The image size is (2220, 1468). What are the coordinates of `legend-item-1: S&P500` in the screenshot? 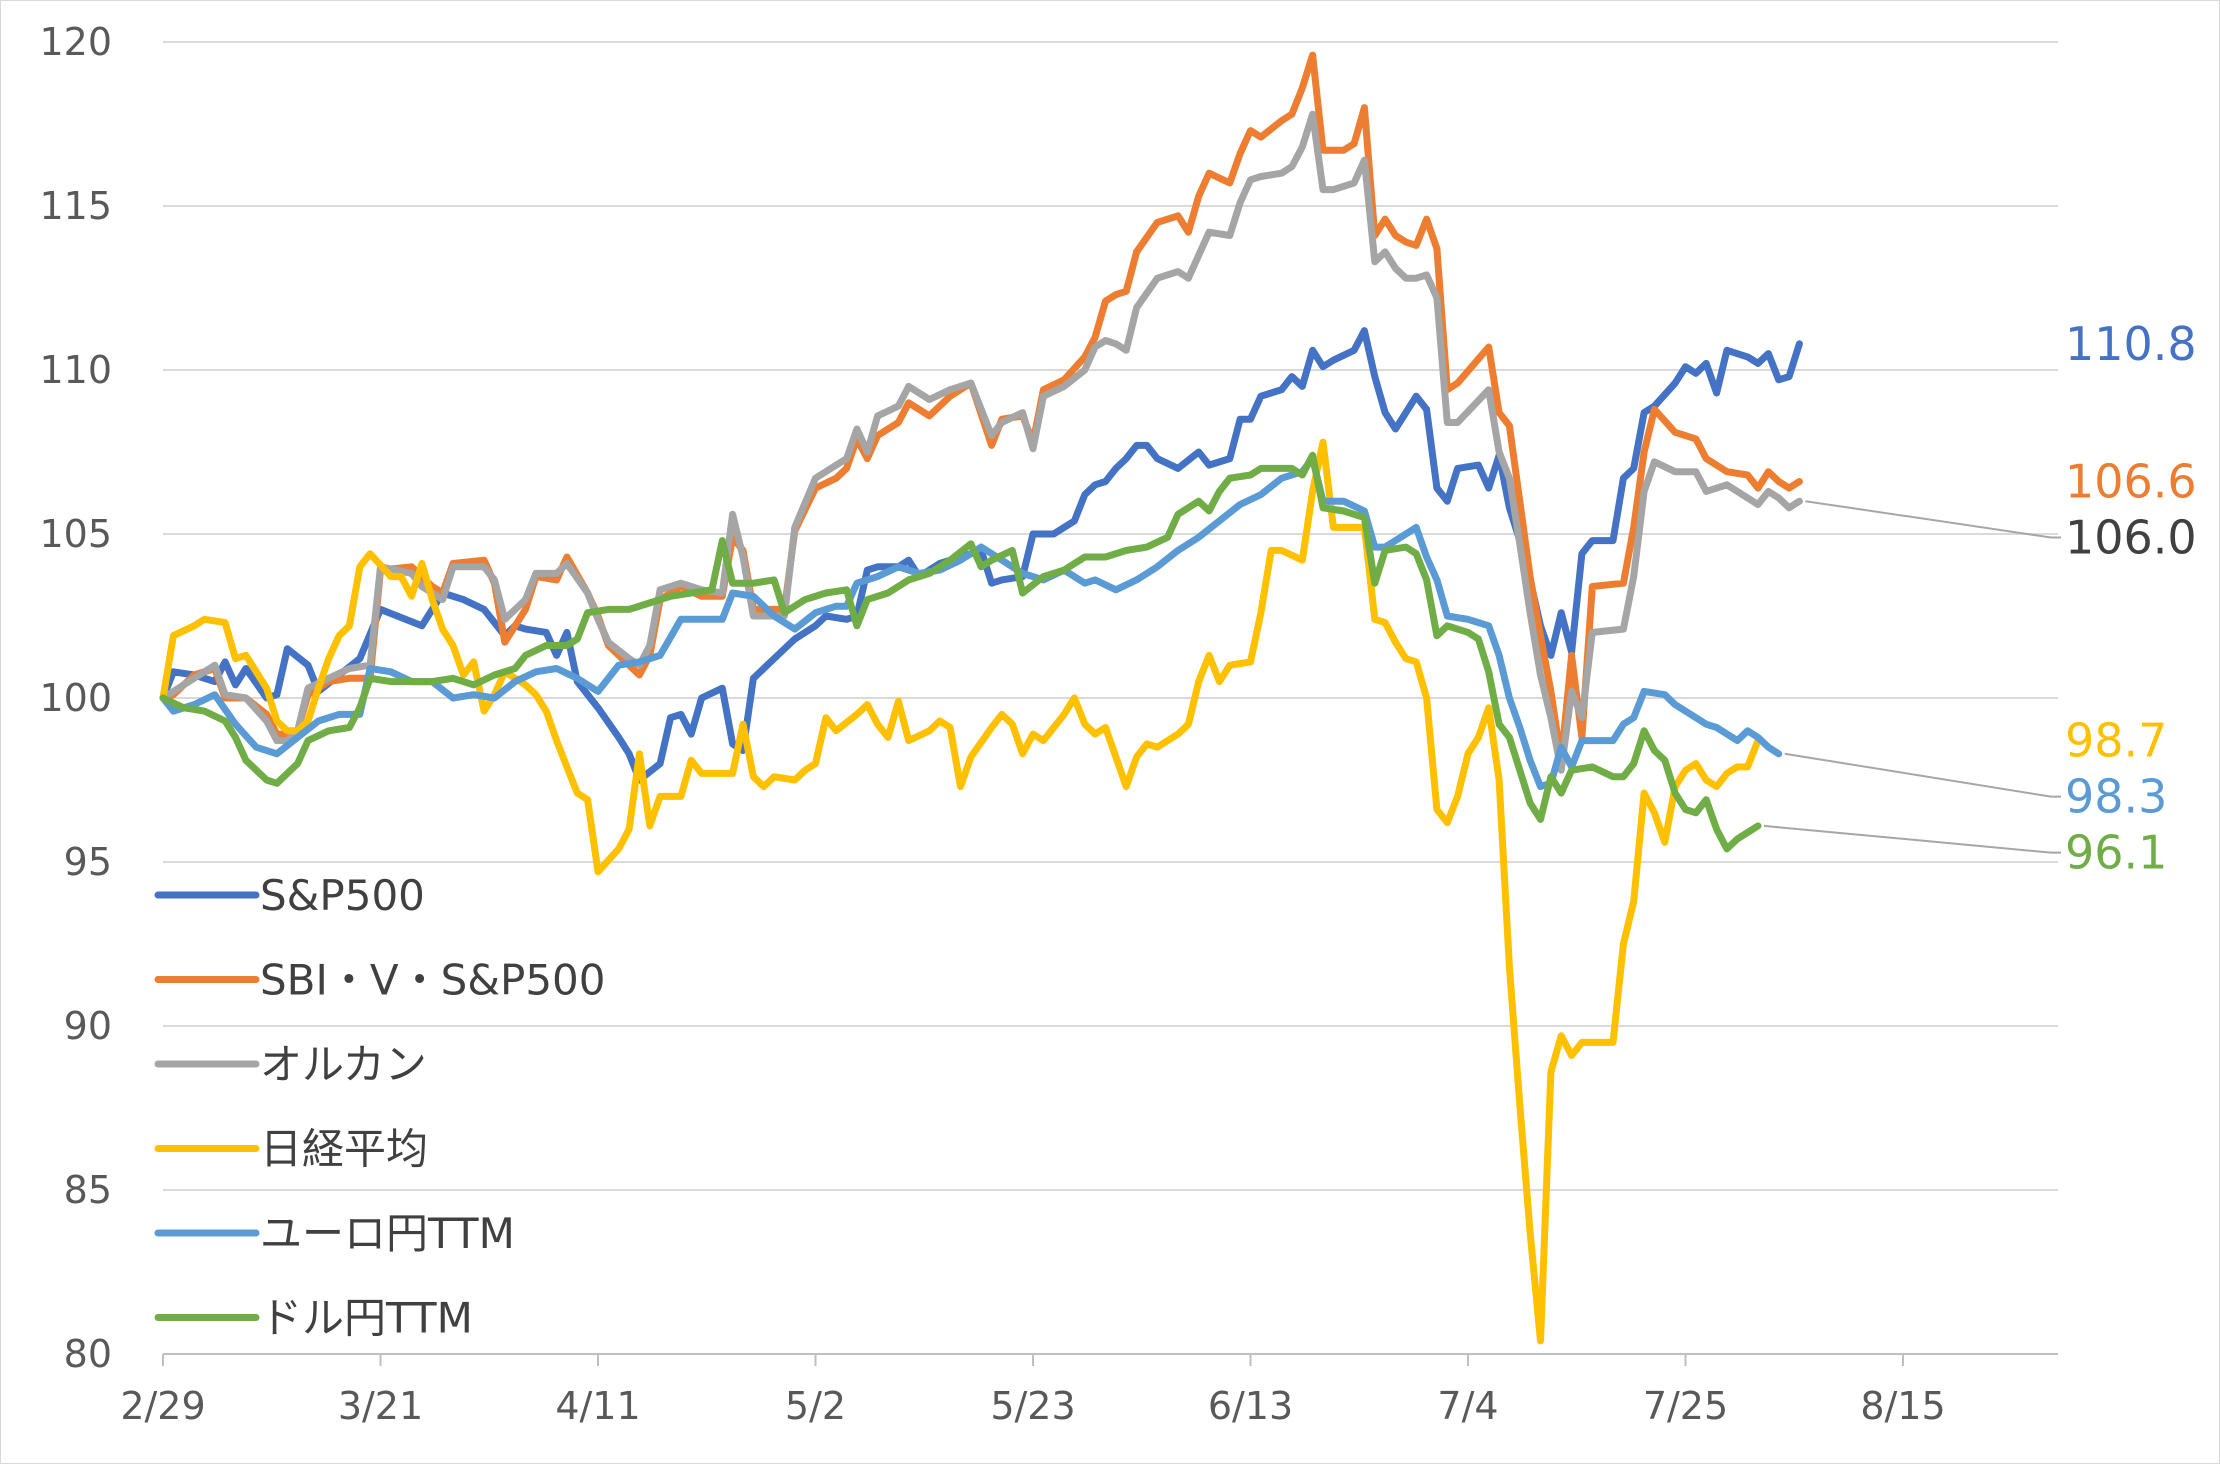 It's located at (289, 895).